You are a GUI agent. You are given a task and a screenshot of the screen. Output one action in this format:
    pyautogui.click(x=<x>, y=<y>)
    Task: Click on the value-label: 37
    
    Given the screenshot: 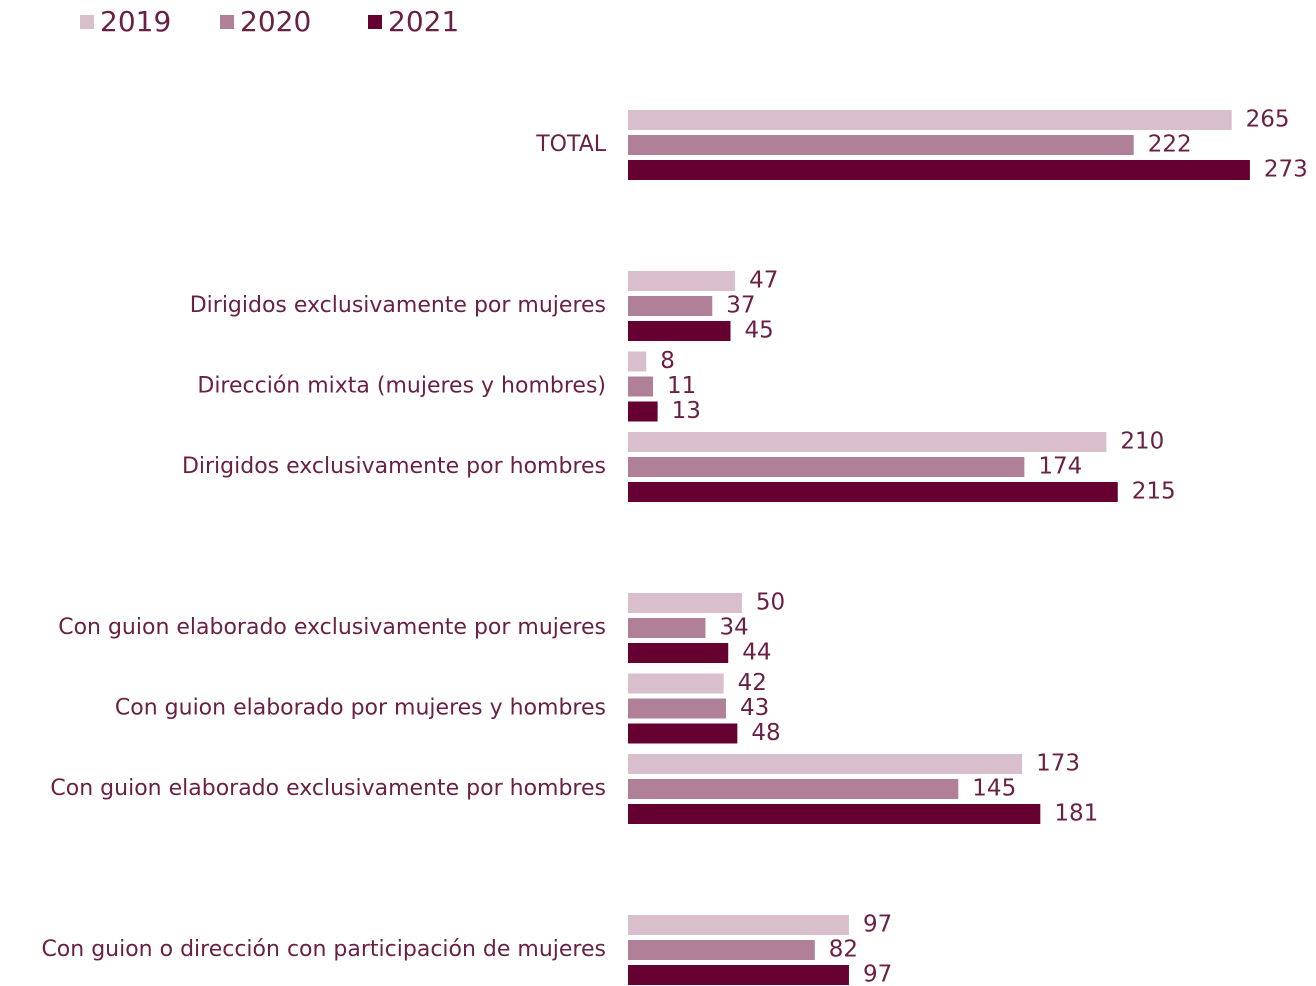 What is the action you would take?
    pyautogui.click(x=740, y=306)
    